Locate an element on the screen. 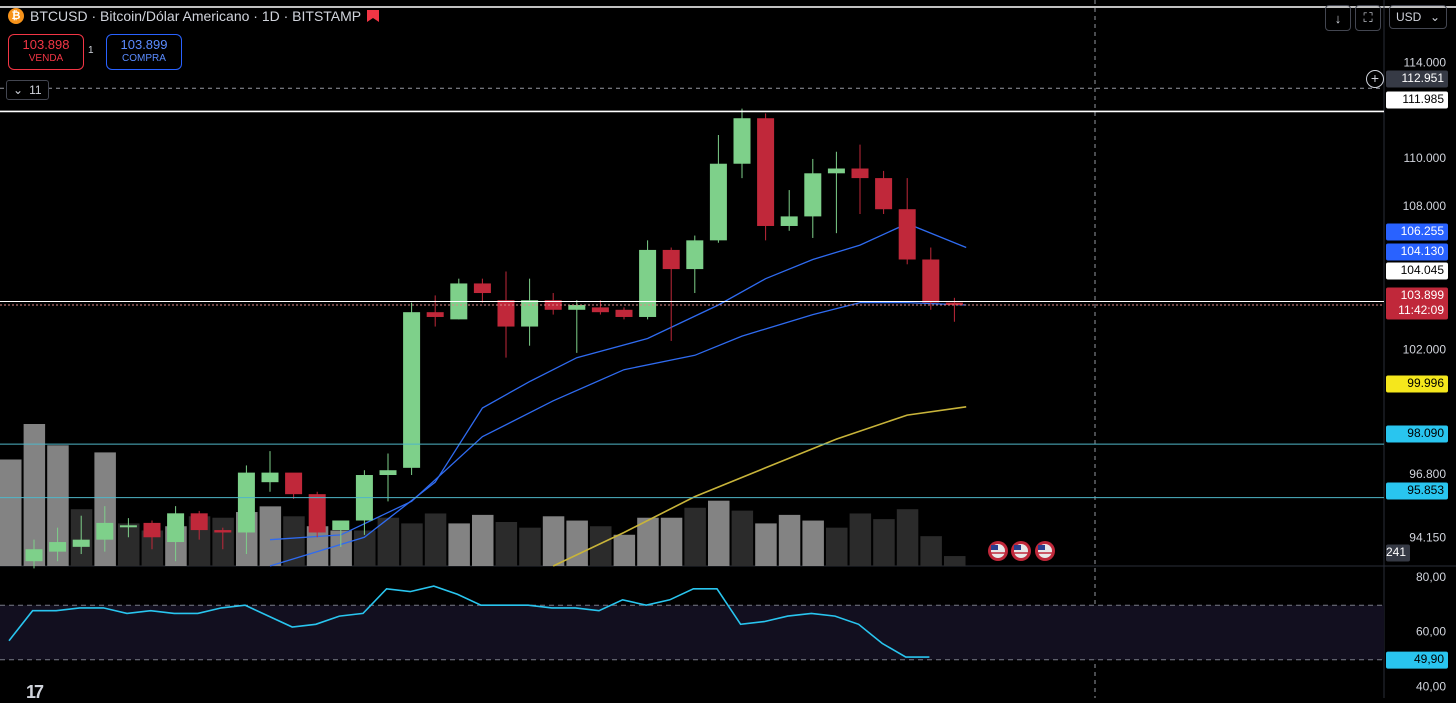  fullscreen-icon: ⛶ is located at coordinates (1368, 17).